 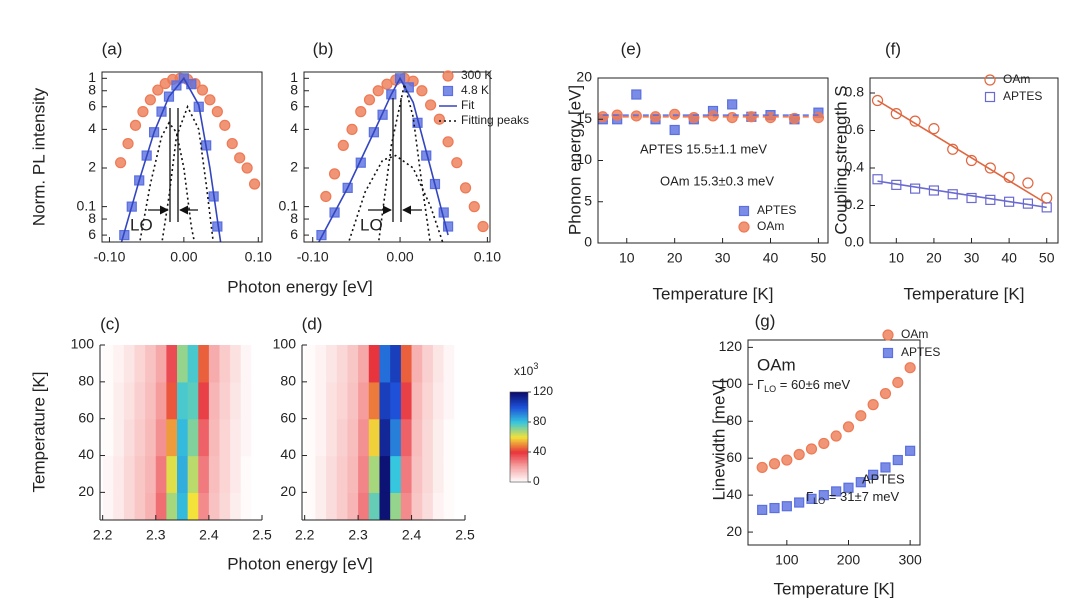 What do you see at coordinates (288, 417) in the screenshot?
I see `y-tick-label: 60` at bounding box center [288, 417].